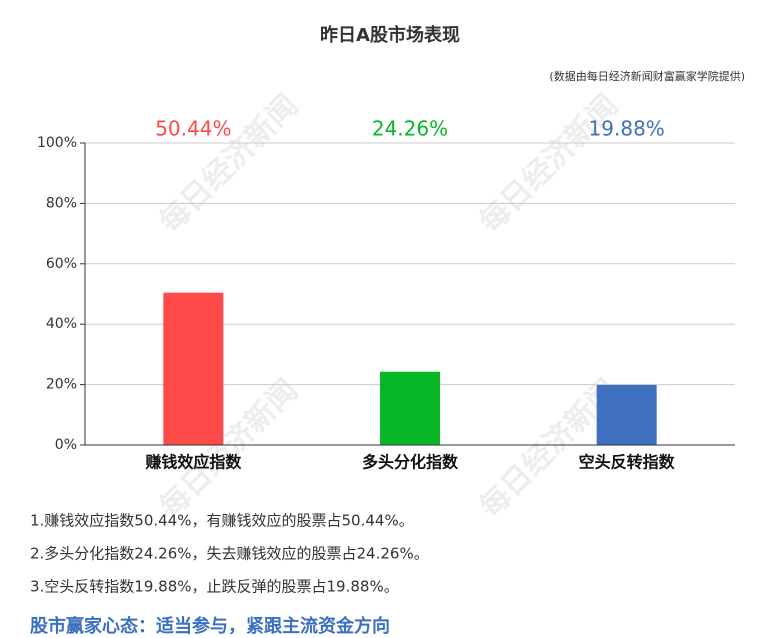  What do you see at coordinates (57, 143) in the screenshot?
I see `y-tick-label: 100%` at bounding box center [57, 143].